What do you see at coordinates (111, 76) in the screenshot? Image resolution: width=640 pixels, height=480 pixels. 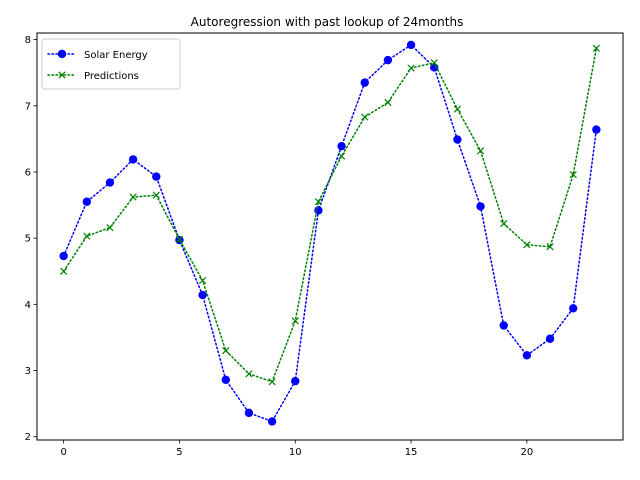 I see `legend-label-predictions: Predictions` at bounding box center [111, 76].